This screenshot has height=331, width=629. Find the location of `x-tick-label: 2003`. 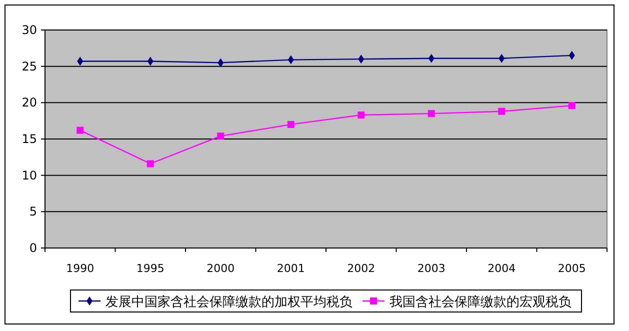

x-tick-label: 2003 is located at coordinates (431, 268).